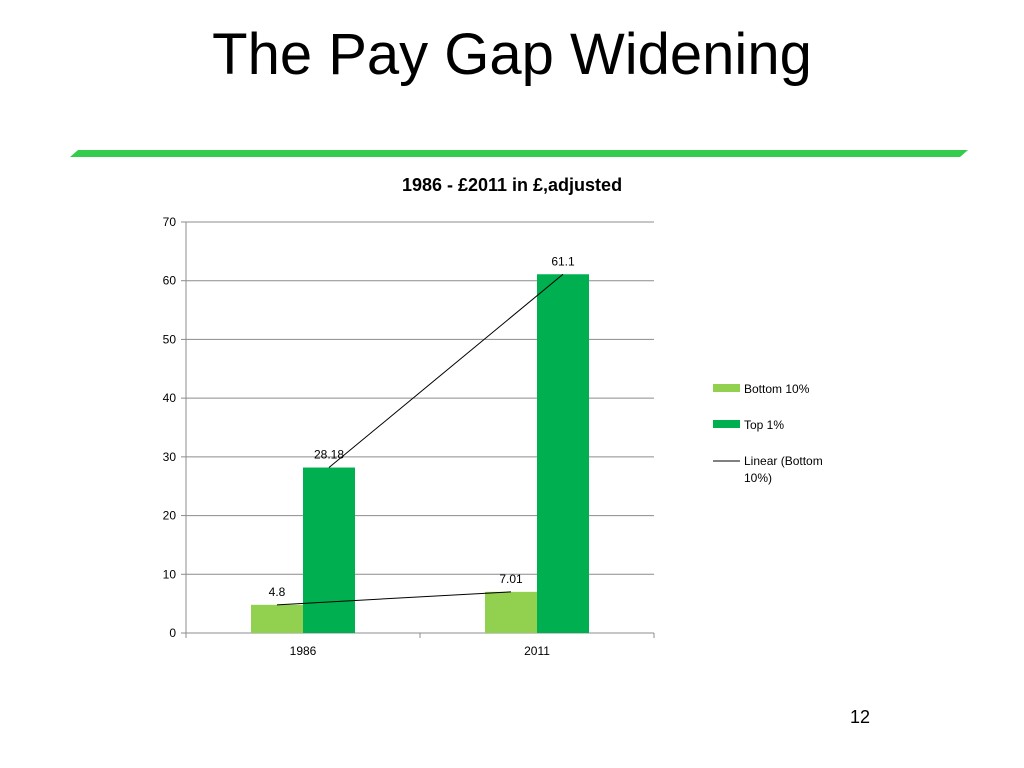 Image resolution: width=1024 pixels, height=768 pixels. Describe the element at coordinates (170, 574) in the screenshot. I see `y-tick-label: 10` at that location.